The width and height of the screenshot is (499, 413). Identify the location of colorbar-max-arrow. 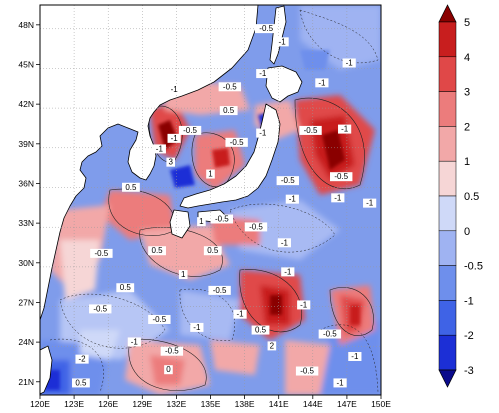
(447, 13).